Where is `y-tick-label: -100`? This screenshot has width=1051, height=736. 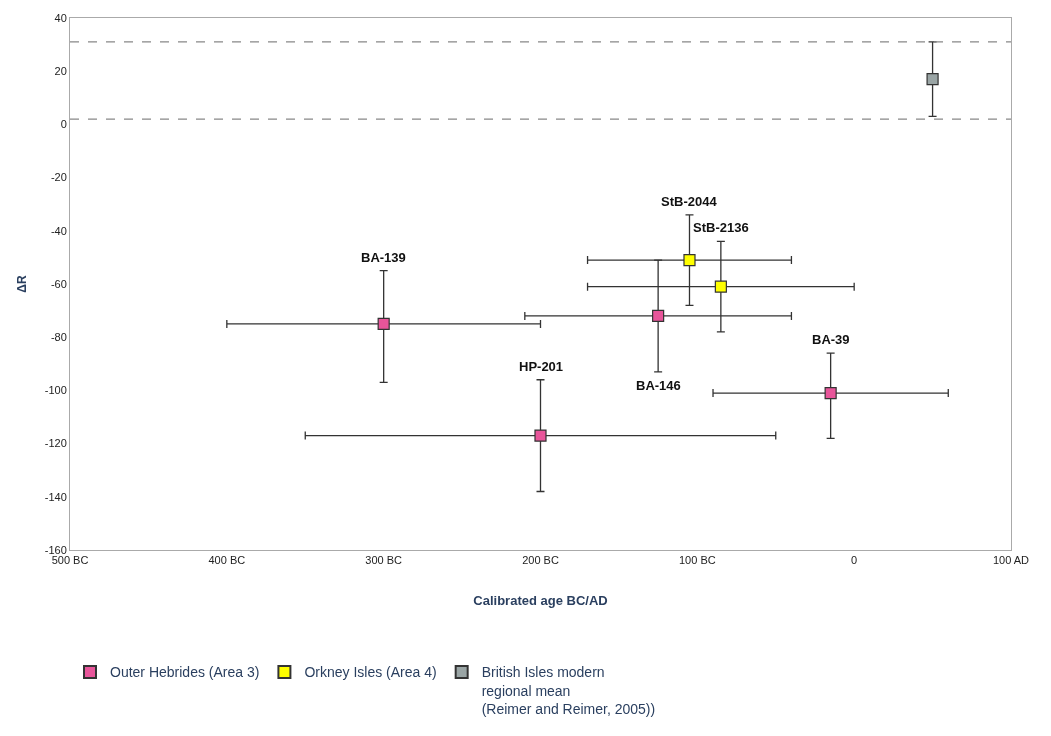
y-tick-label: -100 is located at coordinates (55, 390).